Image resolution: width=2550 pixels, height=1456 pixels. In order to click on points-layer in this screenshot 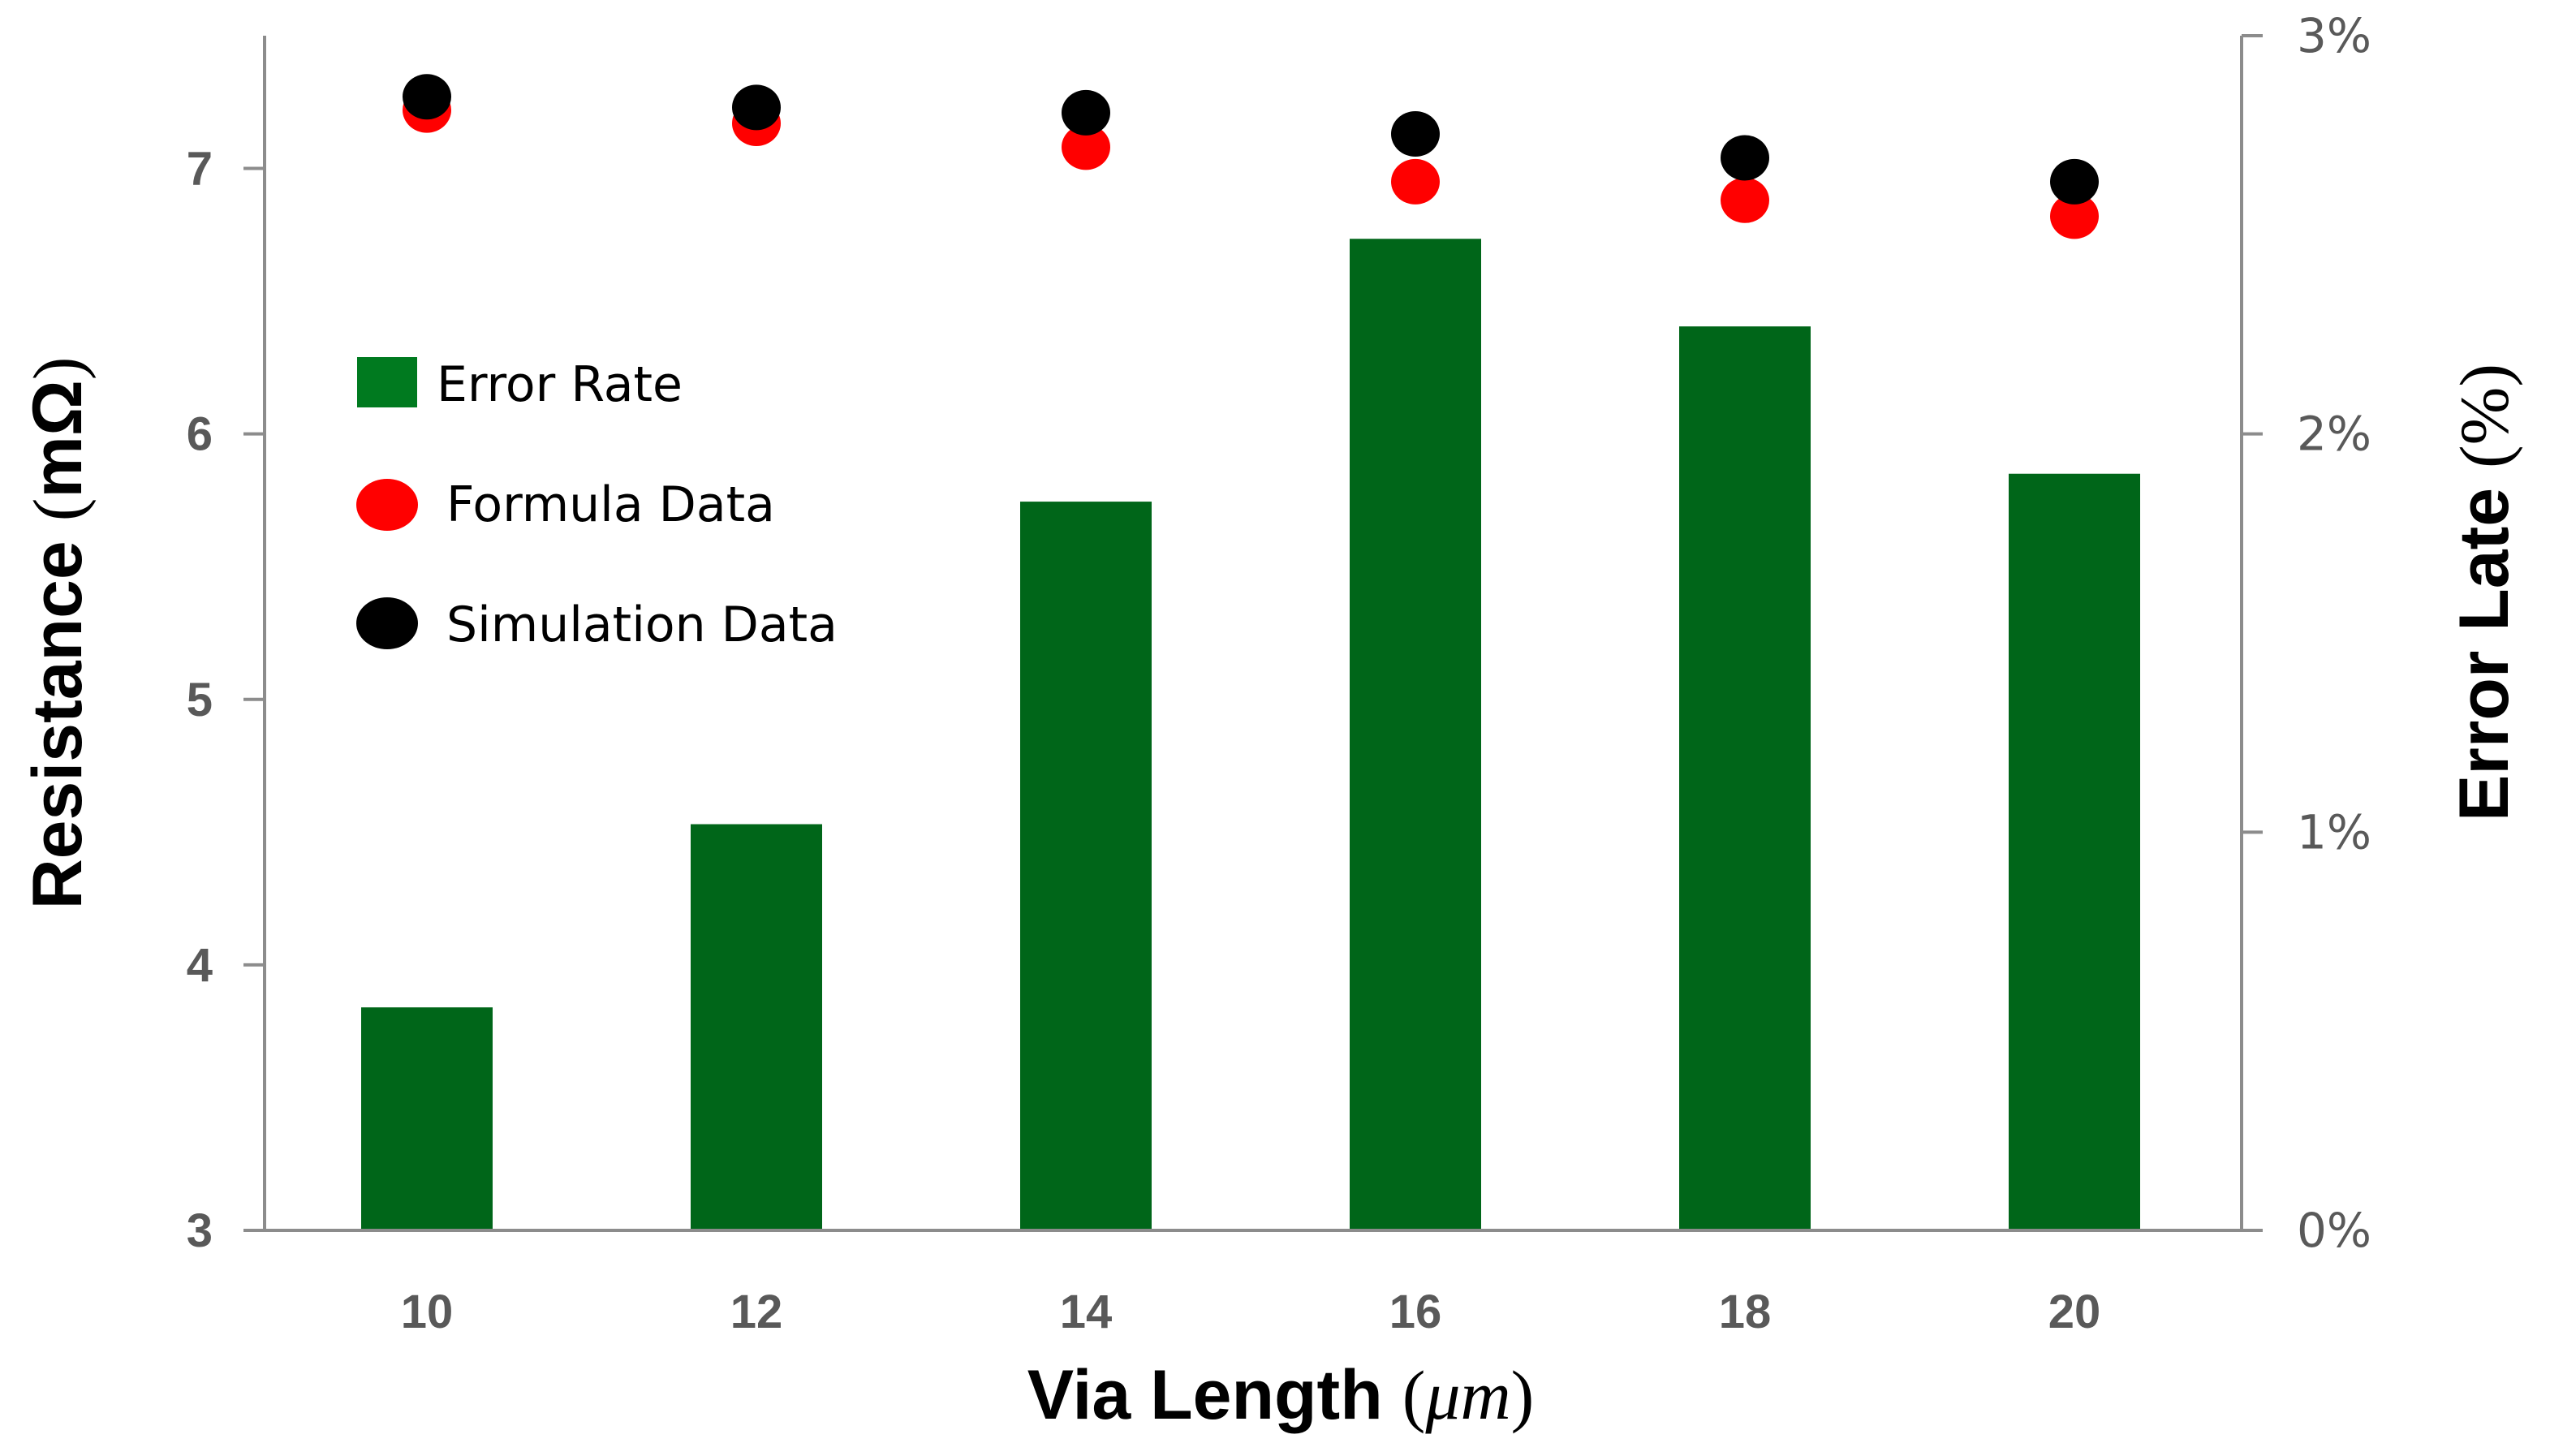, I will do `click(1251, 156)`.